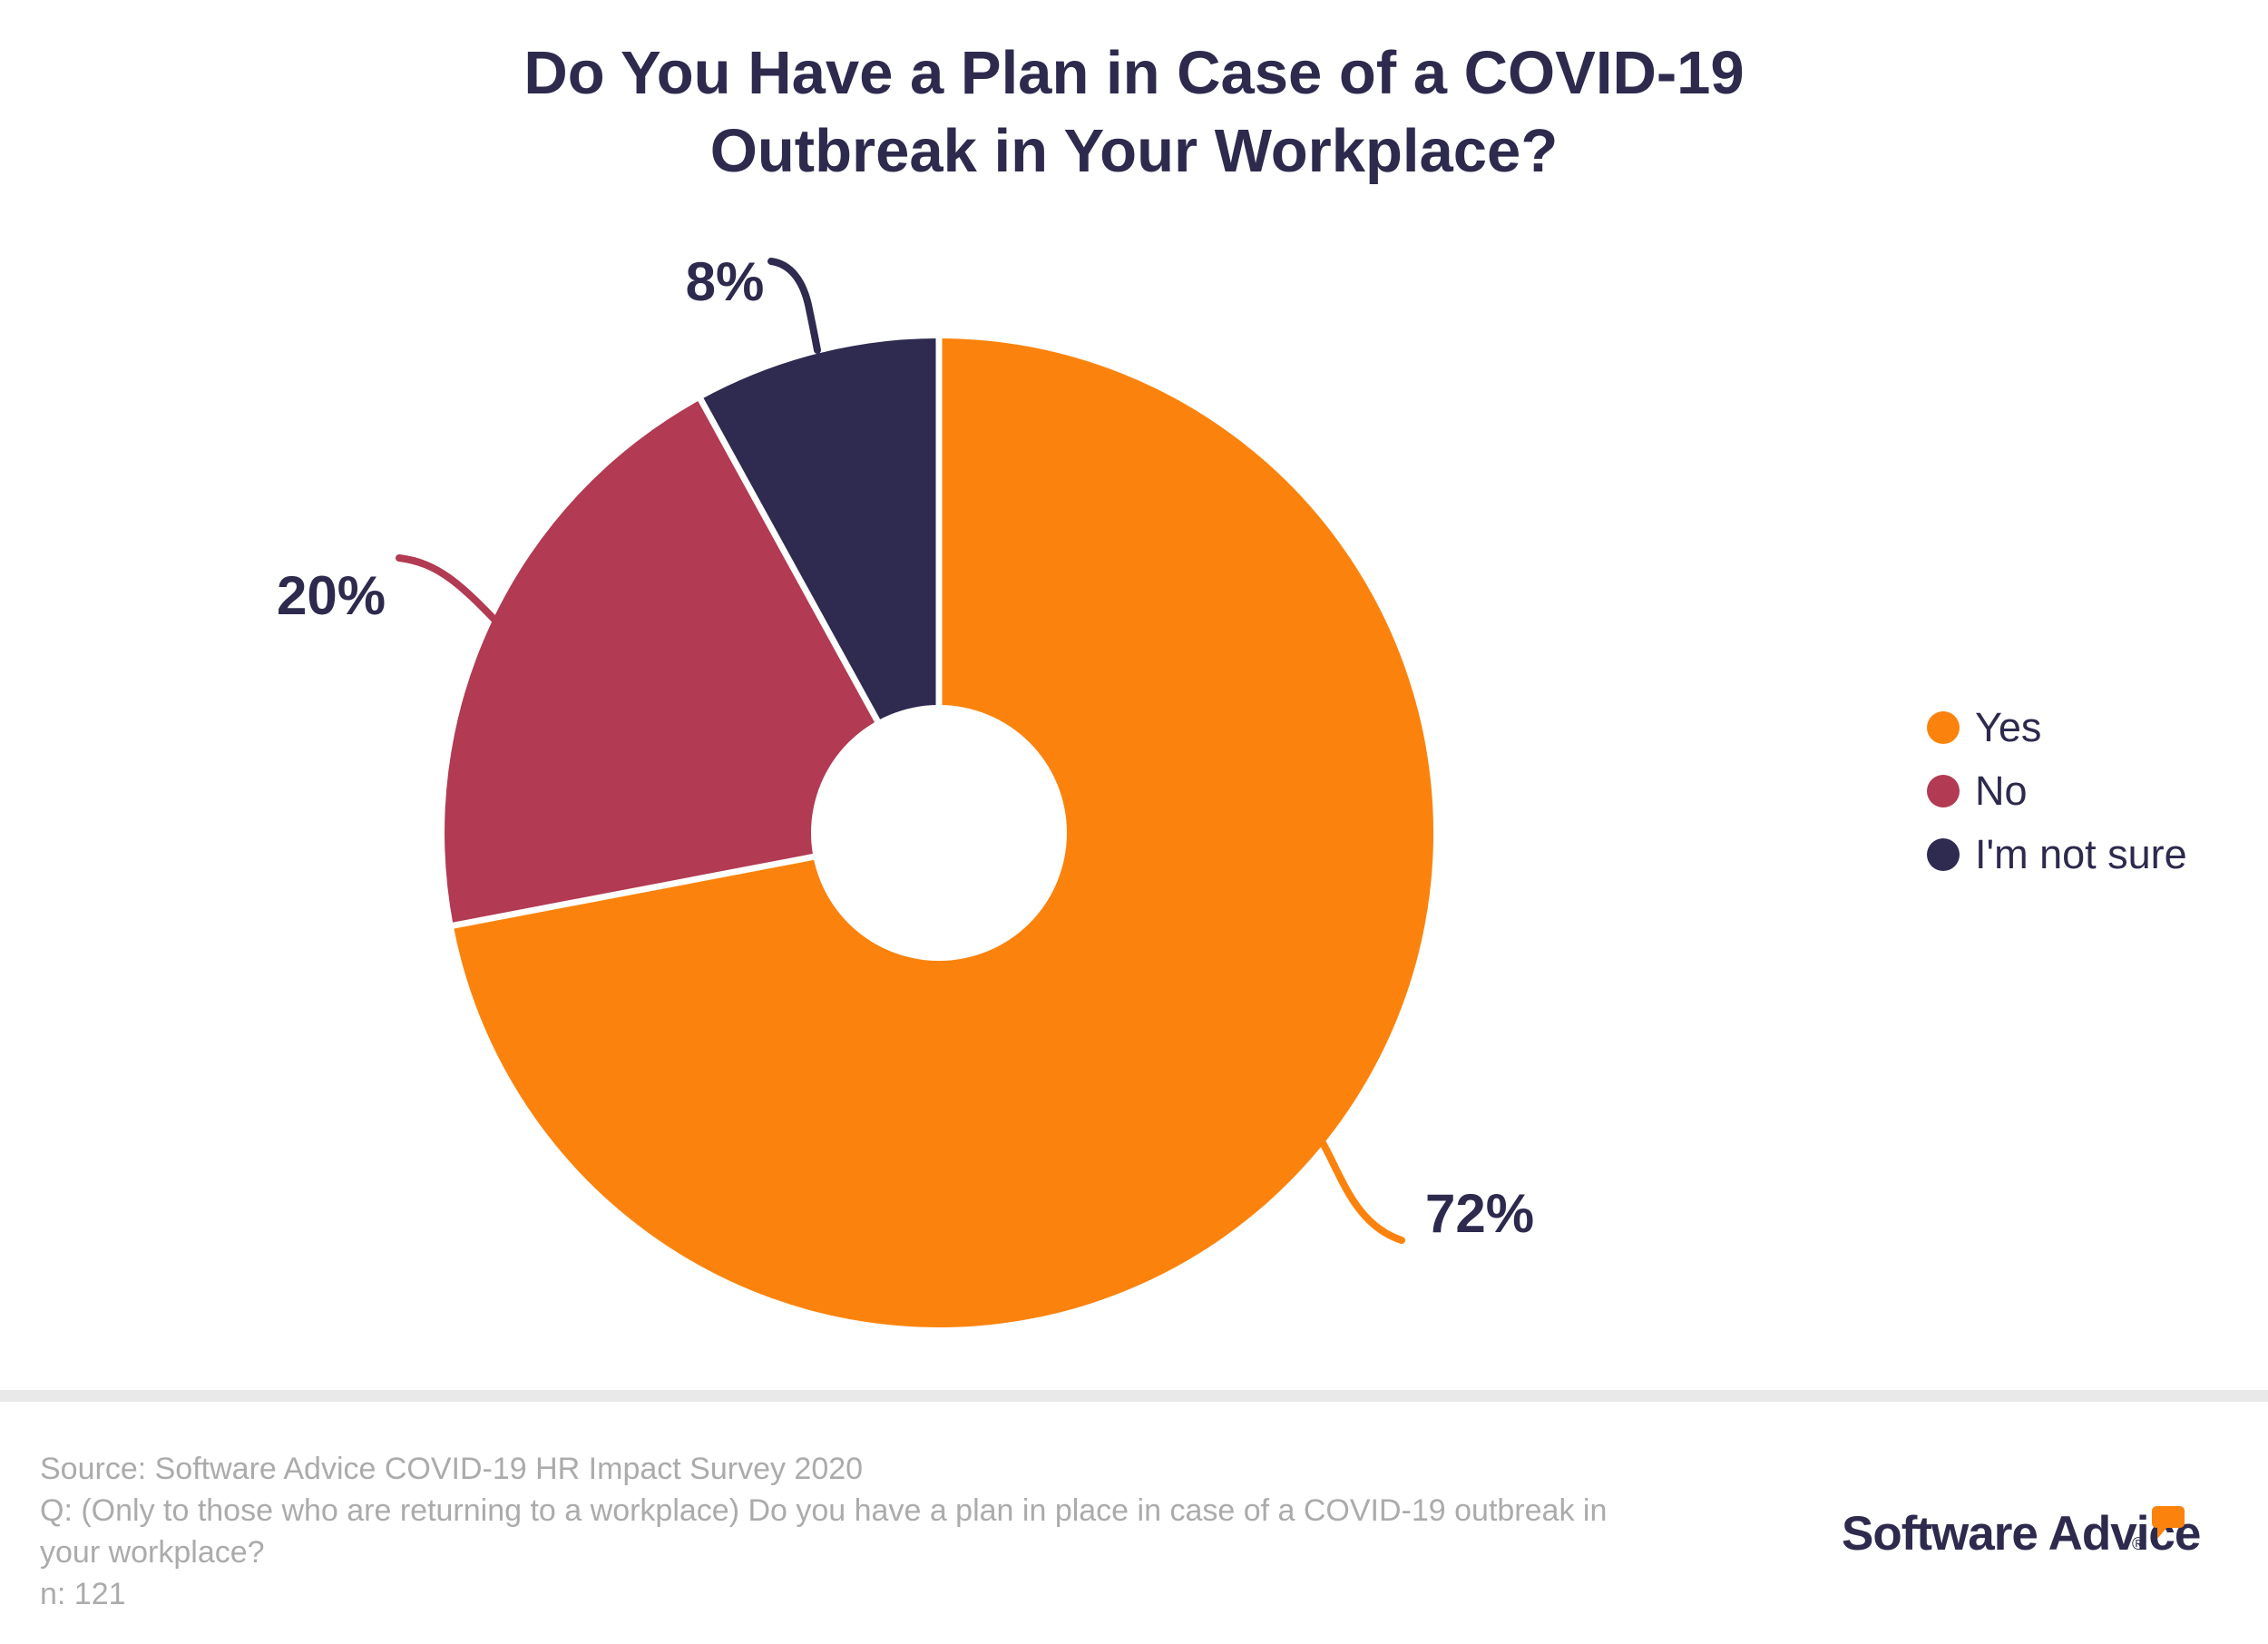 The width and height of the screenshot is (2268, 1644). I want to click on legend-item-yes: Yes, so click(2057, 727).